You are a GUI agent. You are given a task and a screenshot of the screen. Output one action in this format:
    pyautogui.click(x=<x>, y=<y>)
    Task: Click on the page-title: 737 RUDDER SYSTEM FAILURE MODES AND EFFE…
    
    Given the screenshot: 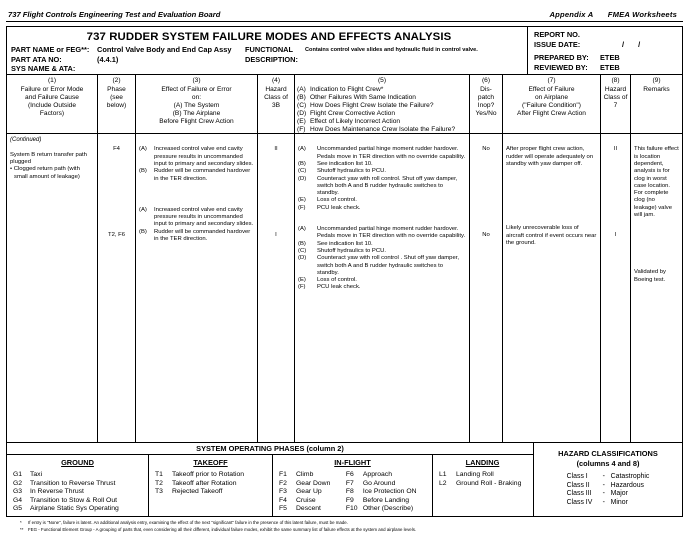 What is the action you would take?
    pyautogui.click(x=269, y=37)
    